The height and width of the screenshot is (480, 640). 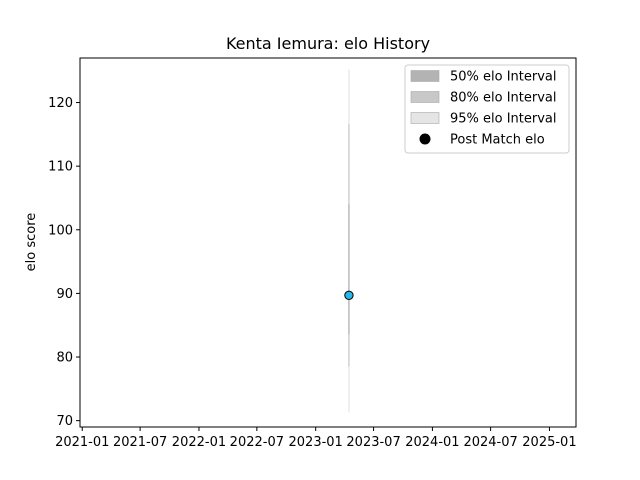 I want to click on legend-label: 80% elo Interval, so click(x=503, y=98).